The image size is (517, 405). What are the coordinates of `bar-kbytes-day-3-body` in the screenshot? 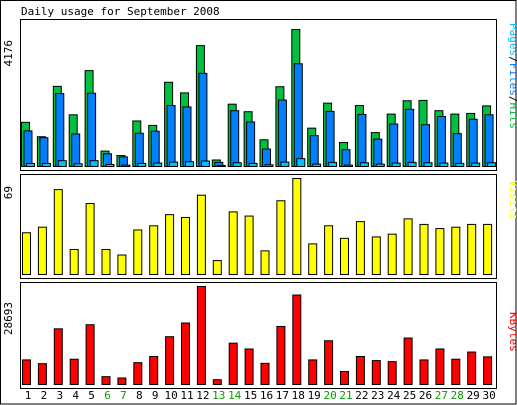 It's located at (58, 356).